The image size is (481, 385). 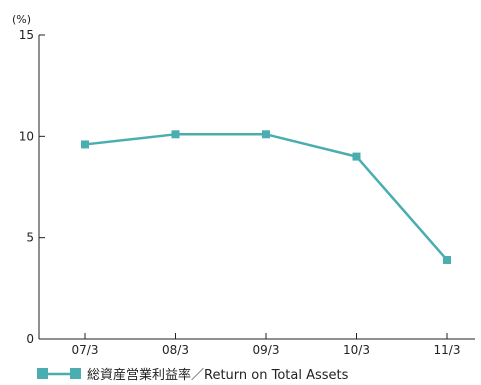 I want to click on x-tick-label: 09/3, so click(x=266, y=350).